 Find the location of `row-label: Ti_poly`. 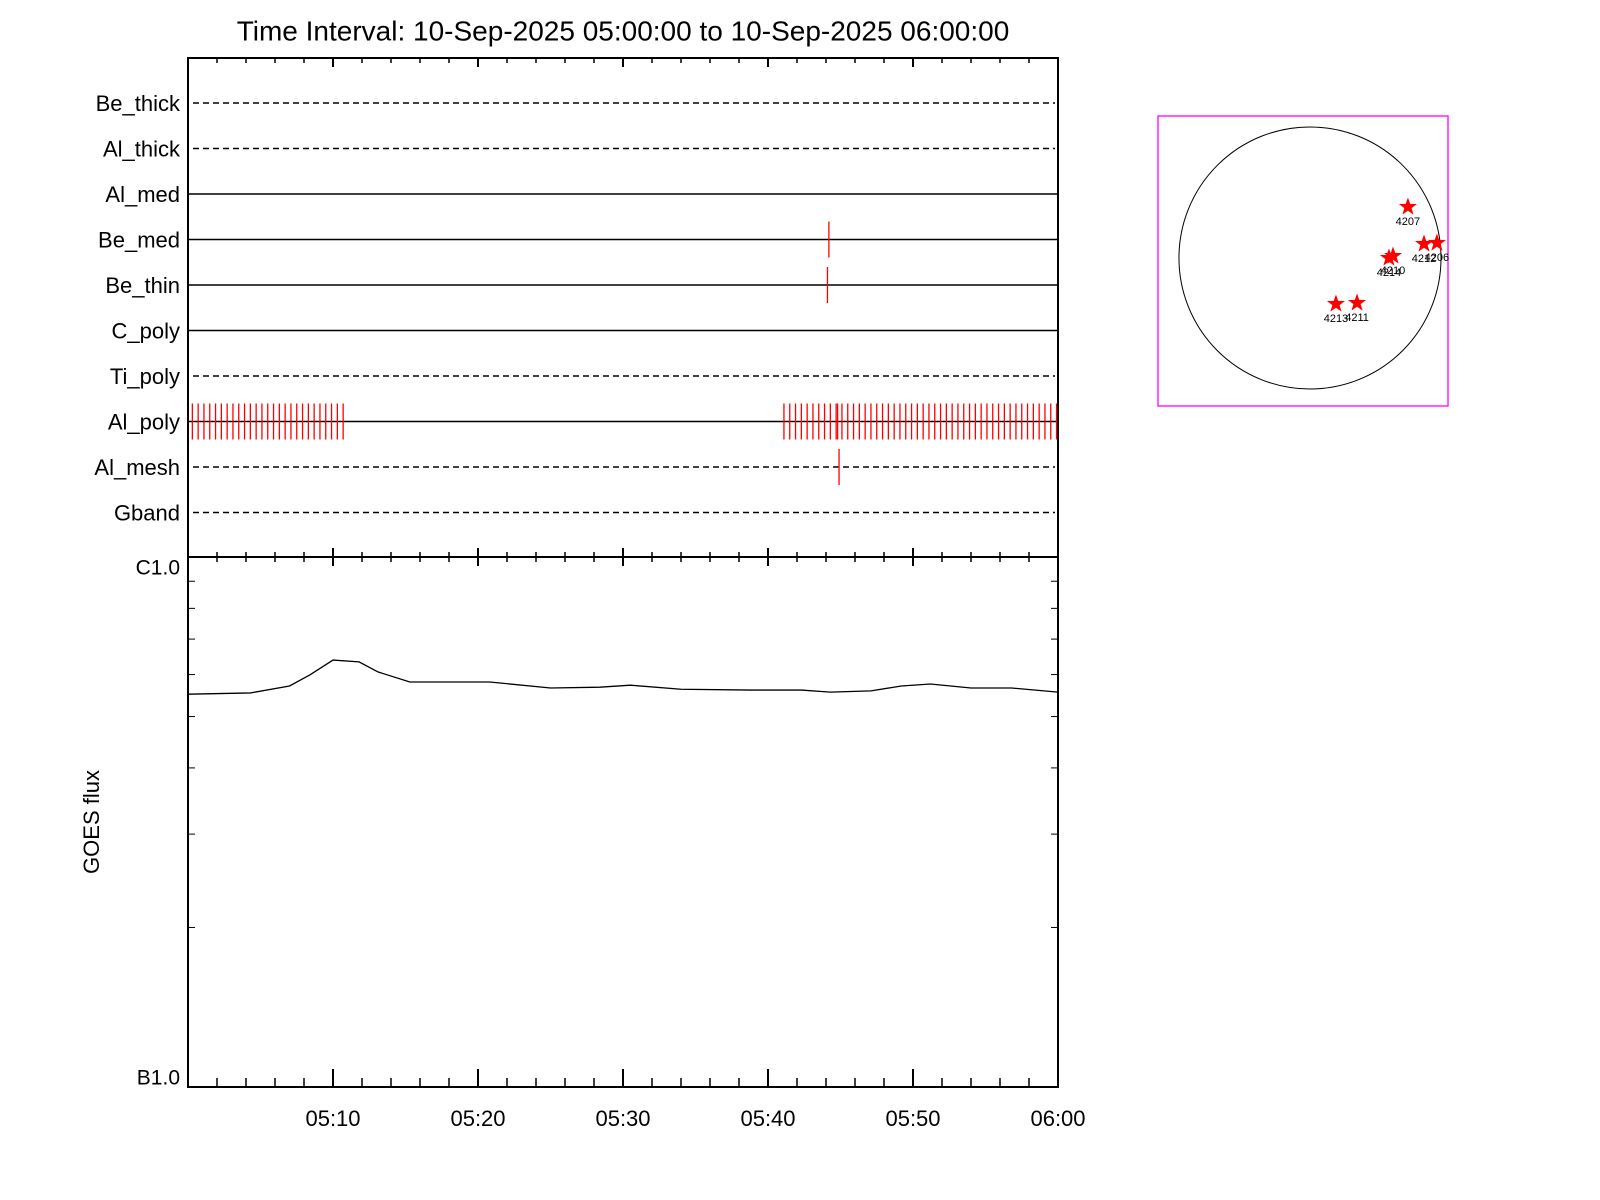

row-label: Ti_poly is located at coordinates (145, 376).